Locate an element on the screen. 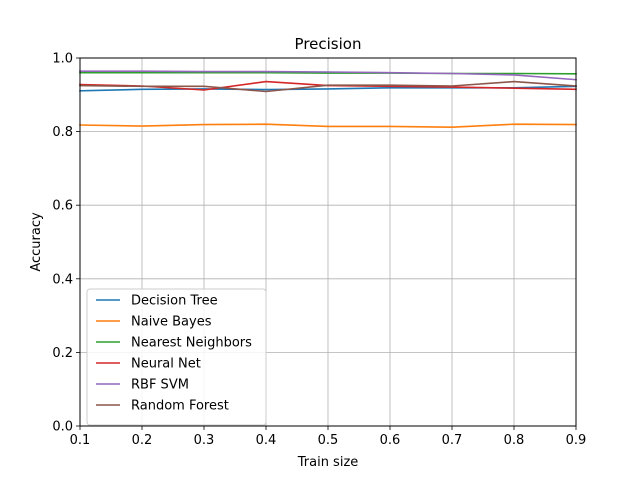  y-tick-label: 0.6 is located at coordinates (62, 206).